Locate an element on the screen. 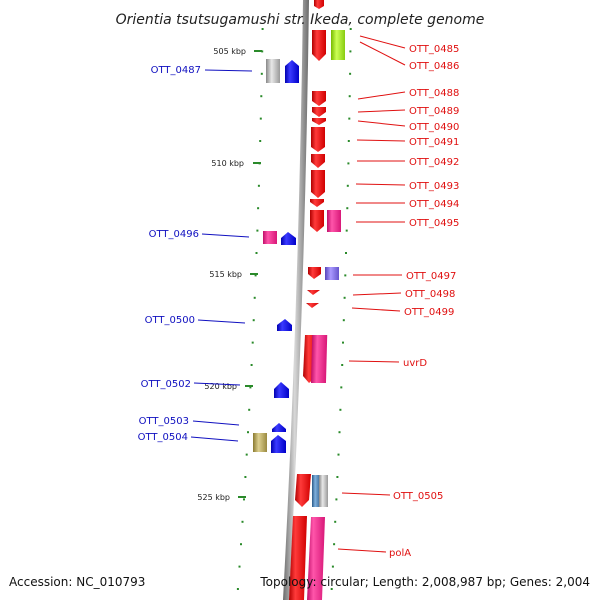 Image resolution: width=600 pixels, height=600 pixels. scale-tick-510: 510 kbp is located at coordinates (236, 163).